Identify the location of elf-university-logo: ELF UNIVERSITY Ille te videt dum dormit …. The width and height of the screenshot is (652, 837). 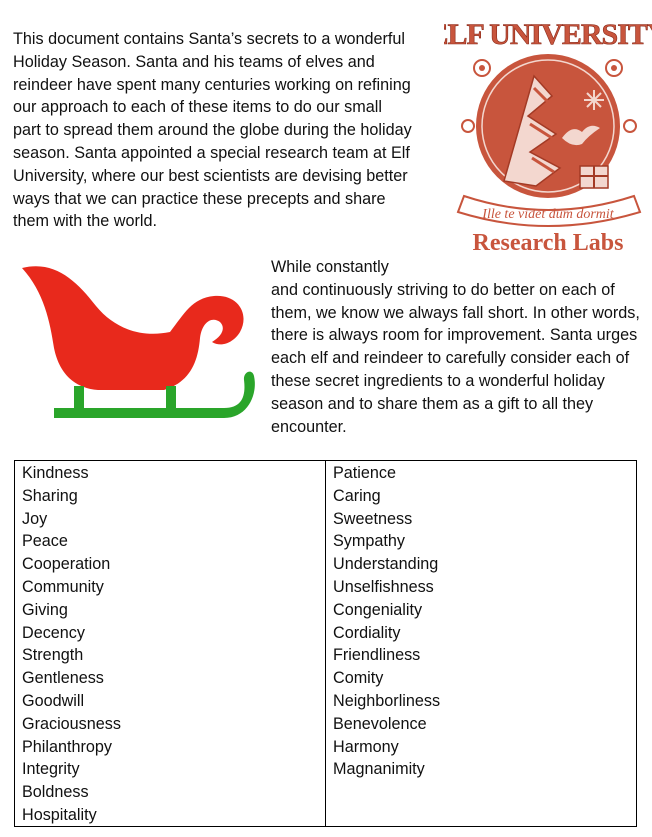
(548, 137).